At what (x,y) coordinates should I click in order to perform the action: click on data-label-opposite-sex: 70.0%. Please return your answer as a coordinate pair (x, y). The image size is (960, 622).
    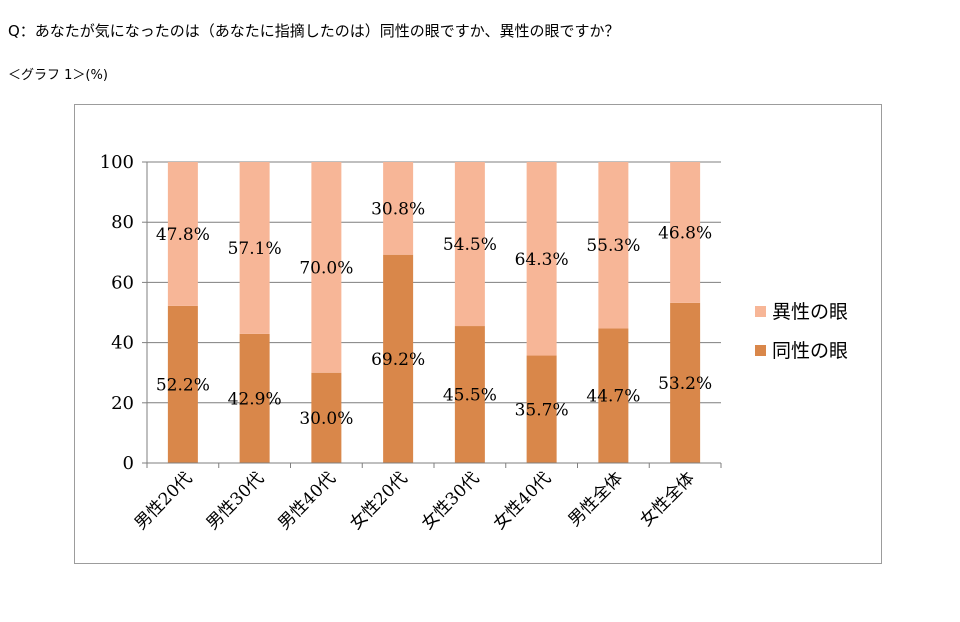
    Looking at the image, I should click on (326, 268).